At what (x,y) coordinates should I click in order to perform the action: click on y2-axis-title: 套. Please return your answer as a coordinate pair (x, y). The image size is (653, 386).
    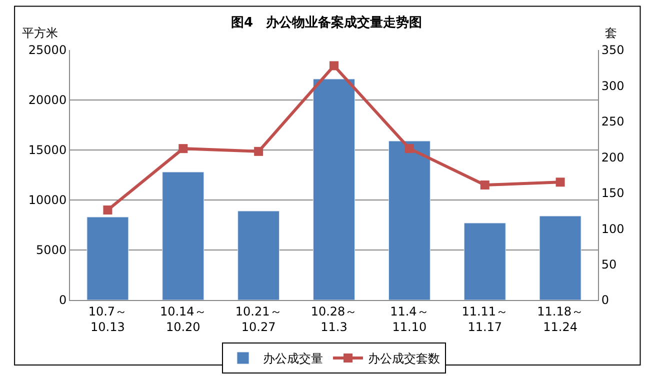
    Looking at the image, I should click on (611, 33).